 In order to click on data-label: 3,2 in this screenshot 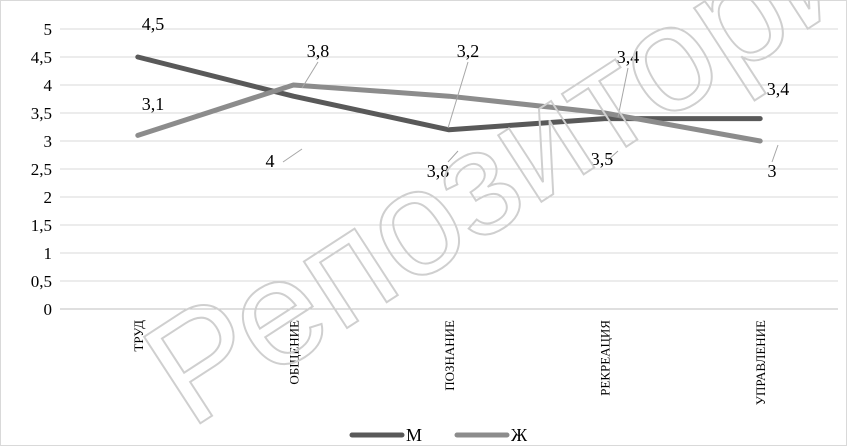, I will do `click(468, 51)`.